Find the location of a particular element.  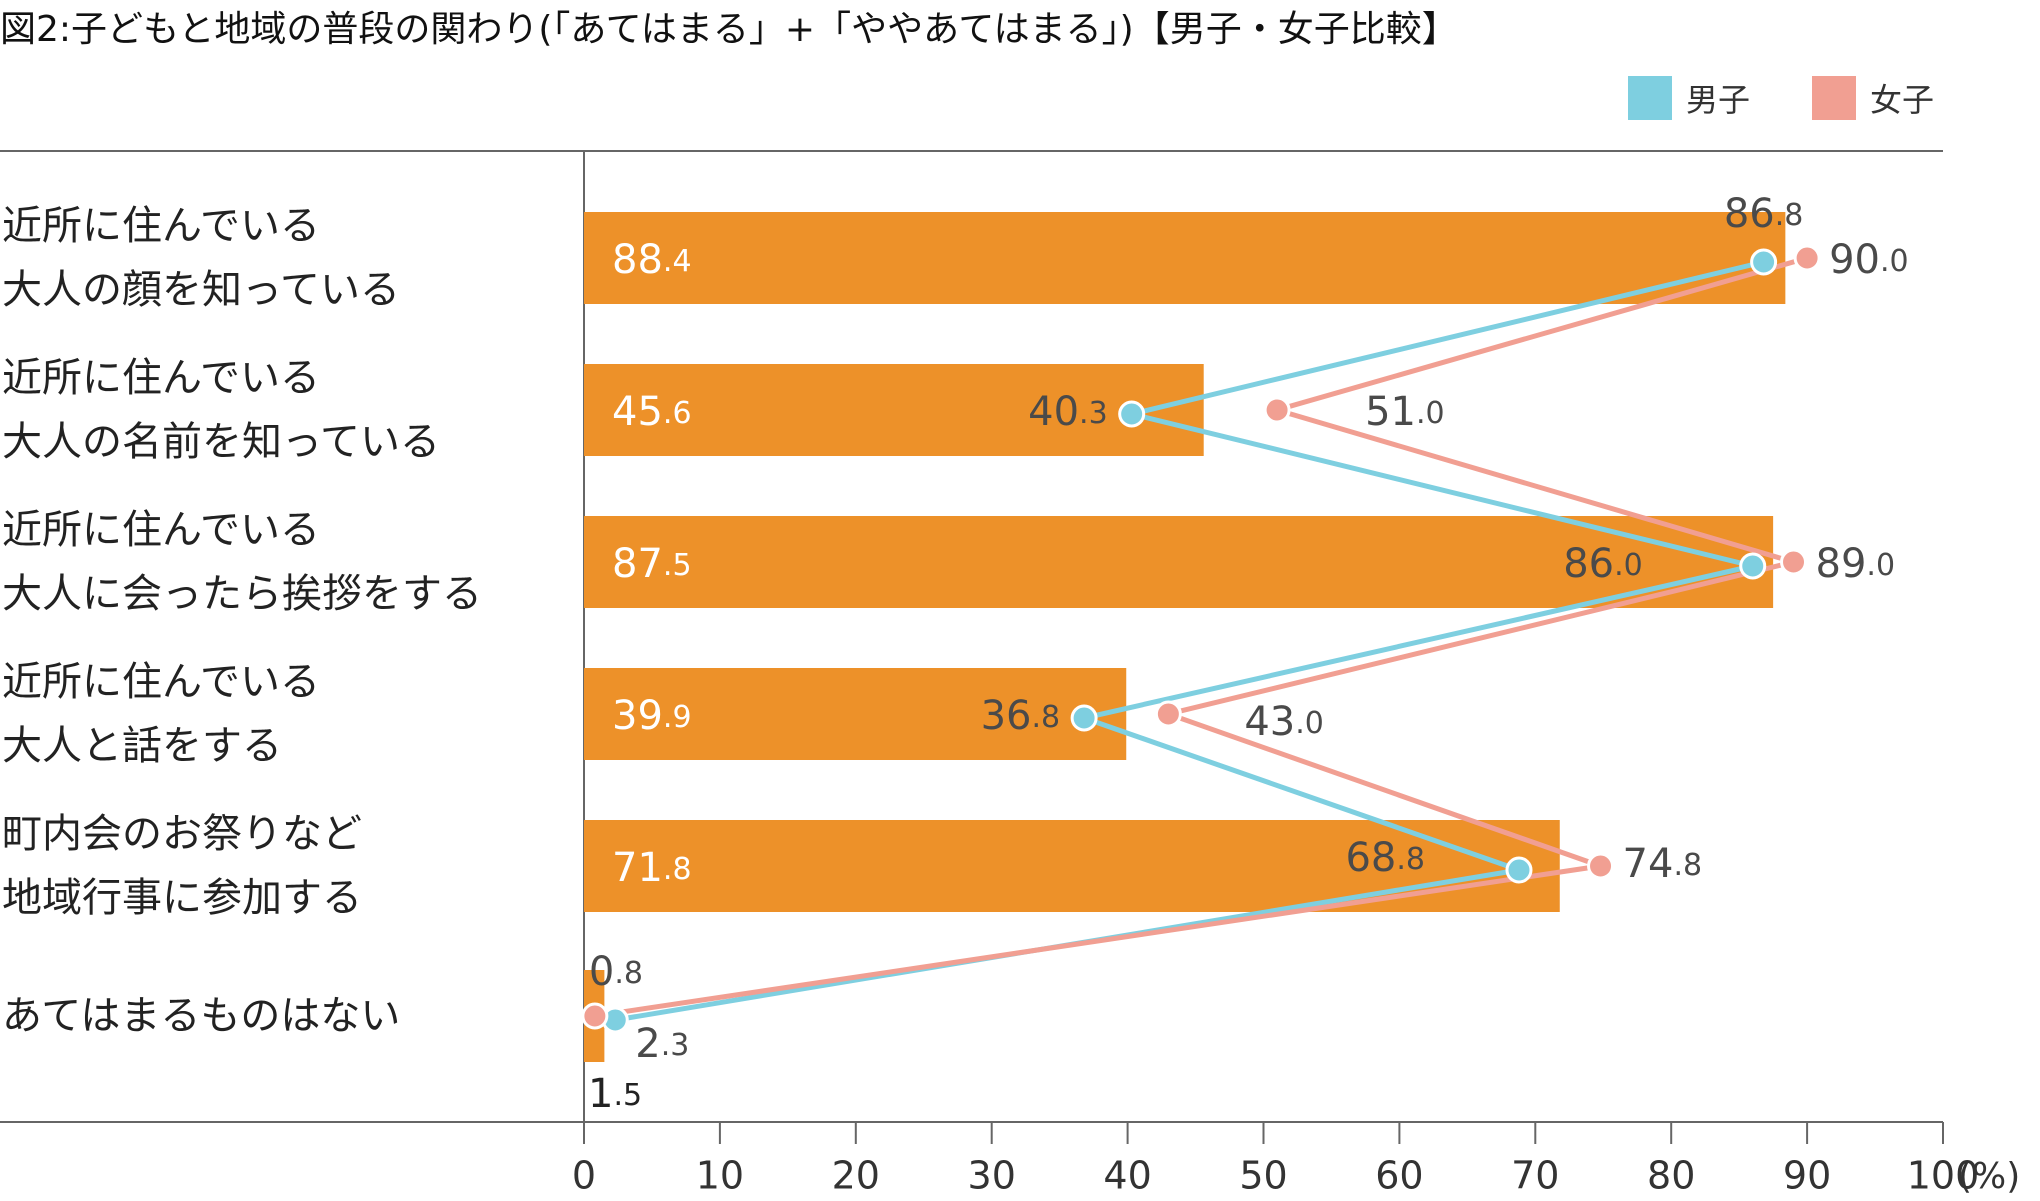

x-unit-label: (%) is located at coordinates (1989, 1176).